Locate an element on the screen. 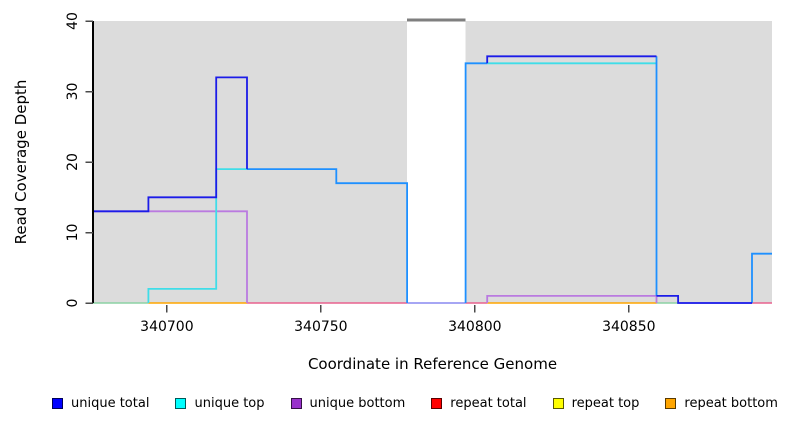  legend-item-unique-top: unique top is located at coordinates (220, 403).